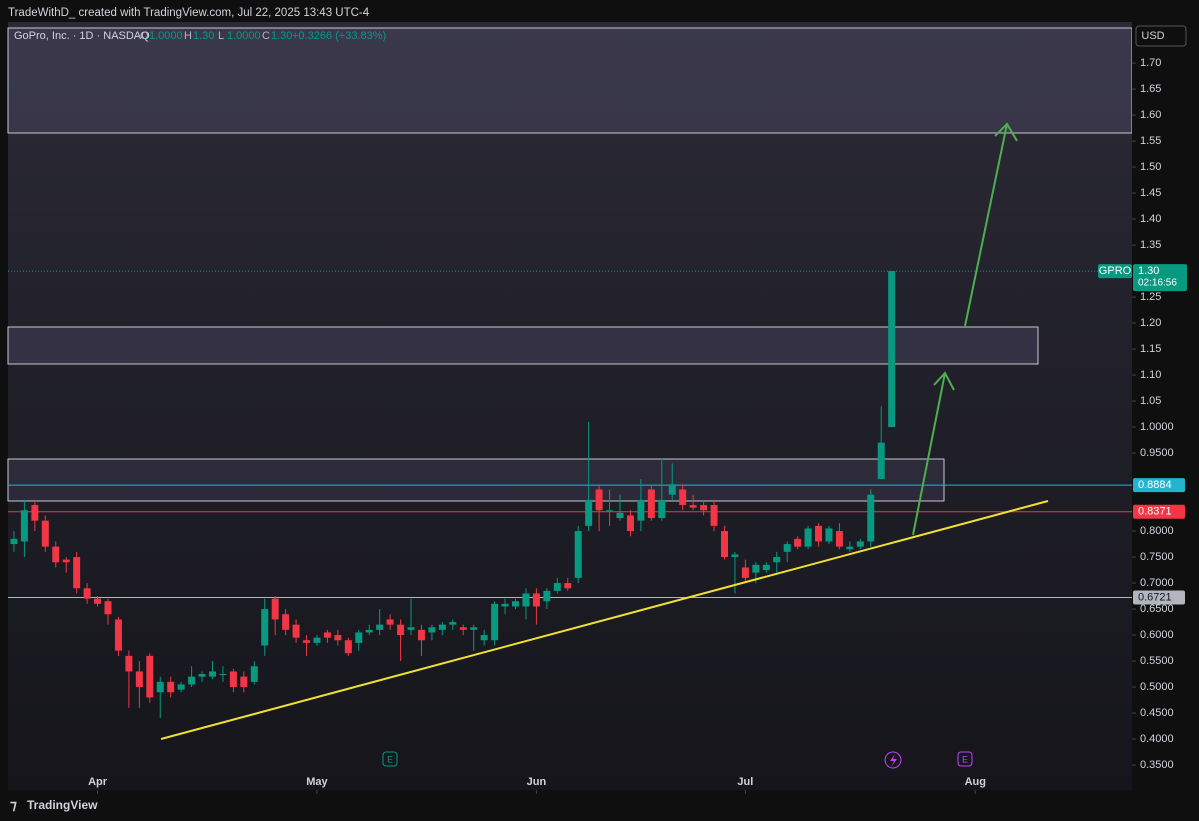  I want to click on symbol-label: GPRO, so click(1115, 271).